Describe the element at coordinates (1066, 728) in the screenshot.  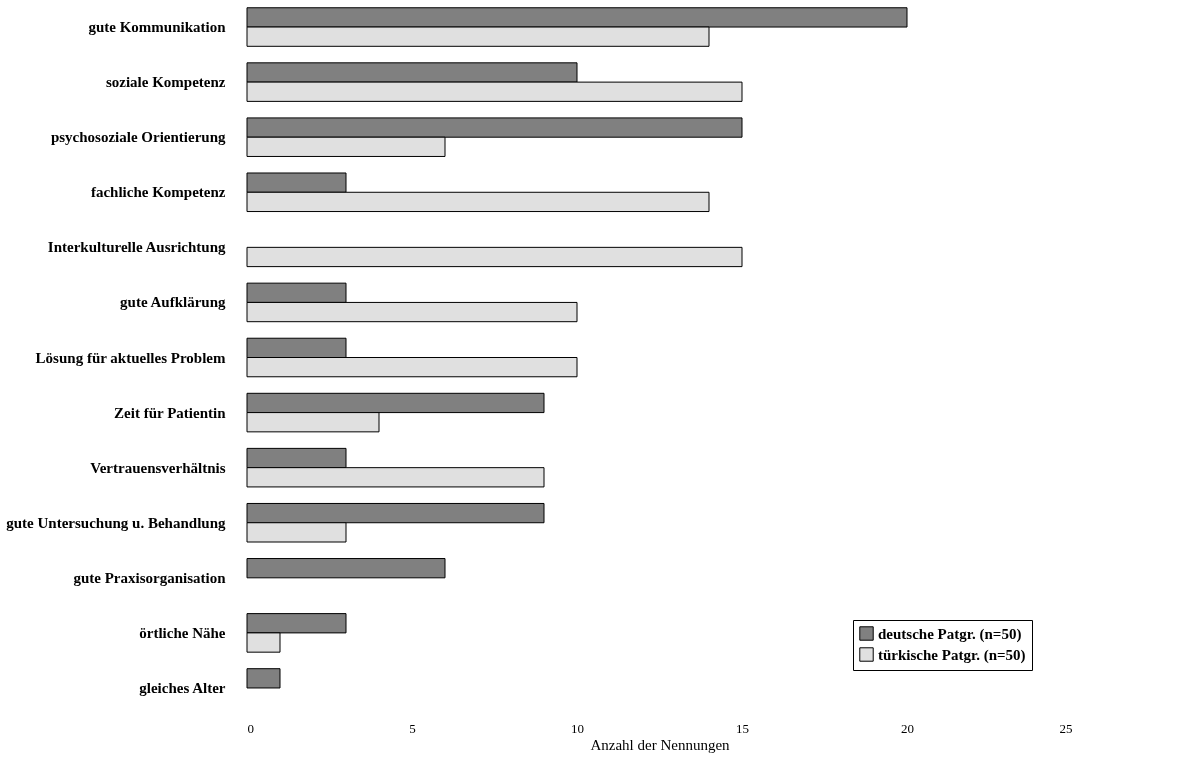
I see `x-tick-label: 25` at that location.